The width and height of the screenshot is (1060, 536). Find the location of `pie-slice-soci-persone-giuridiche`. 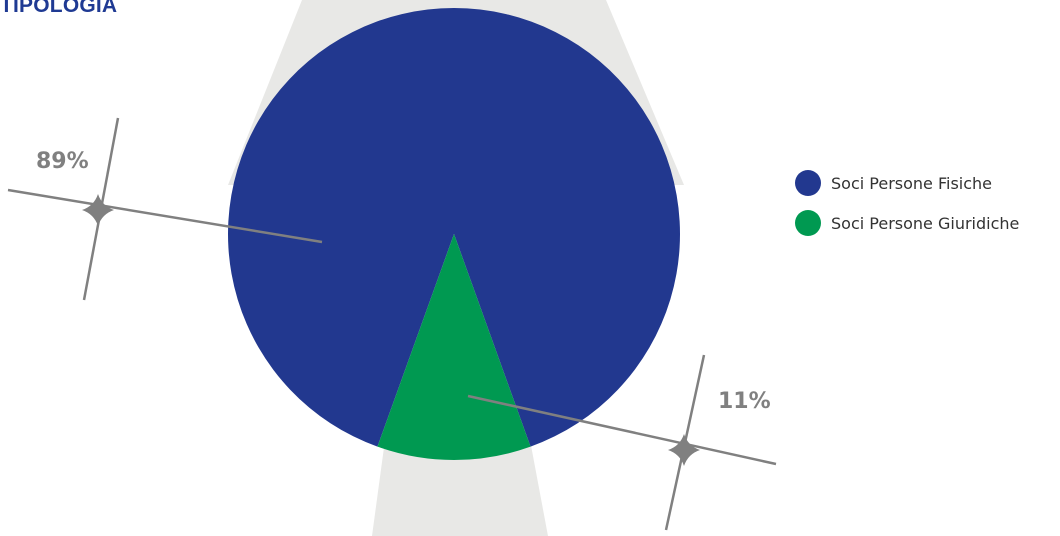

pie-slice-soci-persone-giuridiche is located at coordinates (454, 347).